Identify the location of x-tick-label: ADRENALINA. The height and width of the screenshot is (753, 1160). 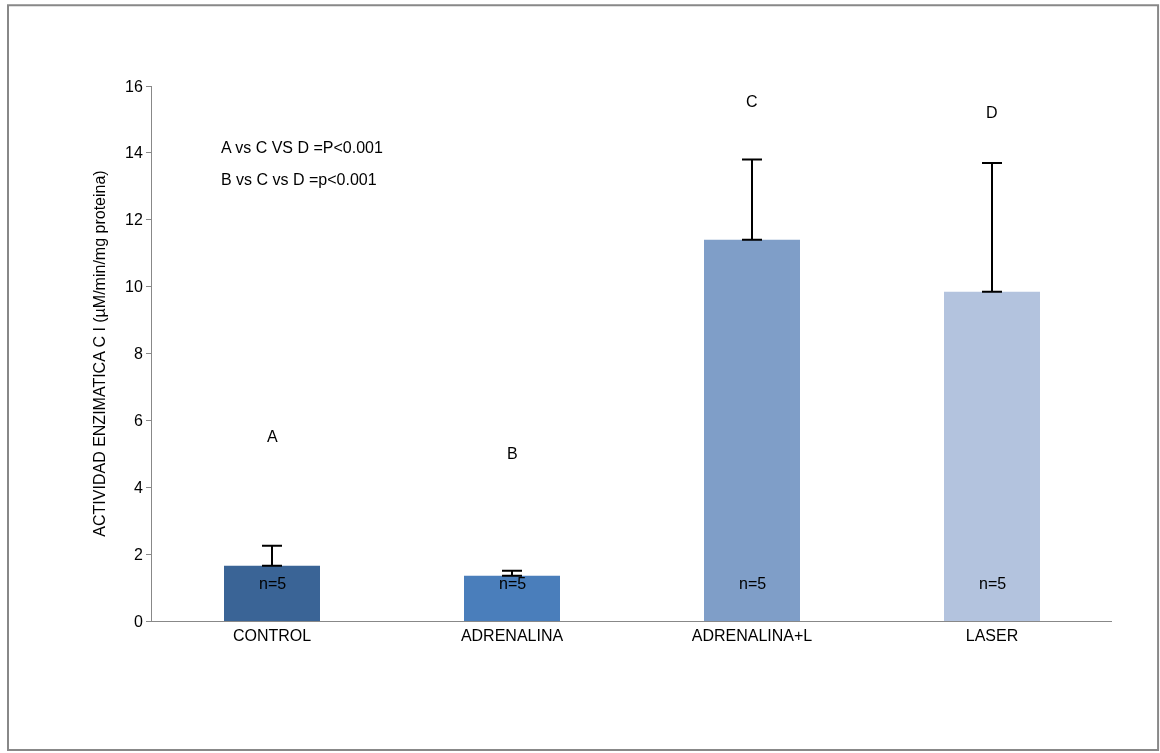
(512, 636).